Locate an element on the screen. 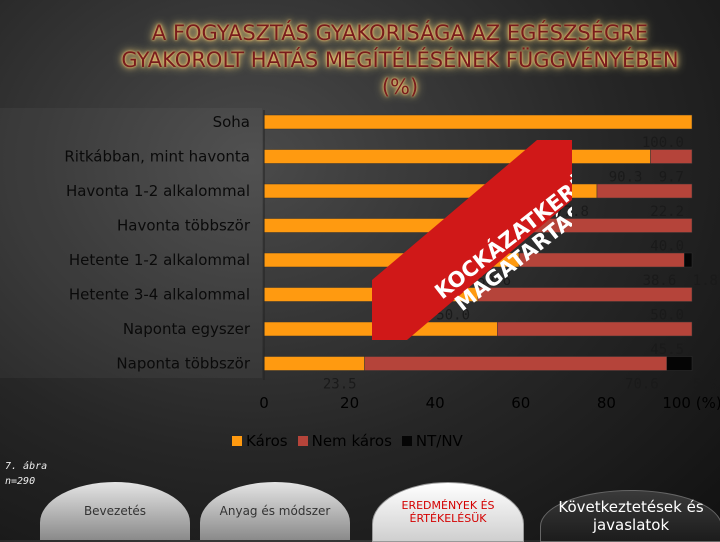 This screenshot has height=542, width=720. risk-averse-sticker: KOCKÁZATKERÜLŐ MAGATARTÁS is located at coordinates (472, 240).